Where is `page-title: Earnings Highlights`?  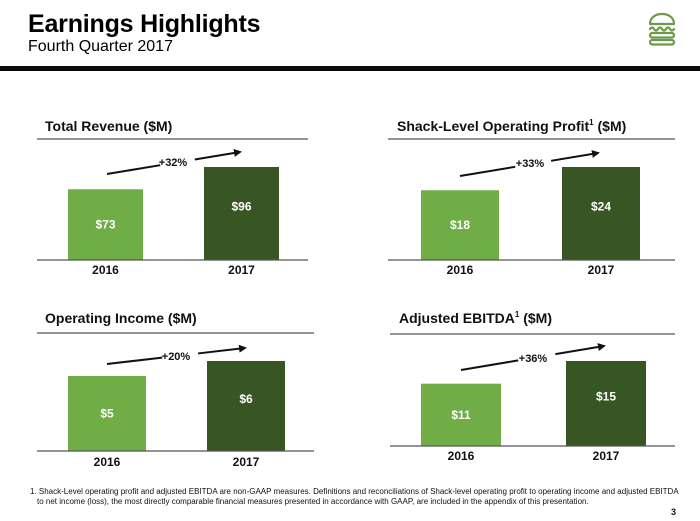 page-title: Earnings Highlights is located at coordinates (144, 24).